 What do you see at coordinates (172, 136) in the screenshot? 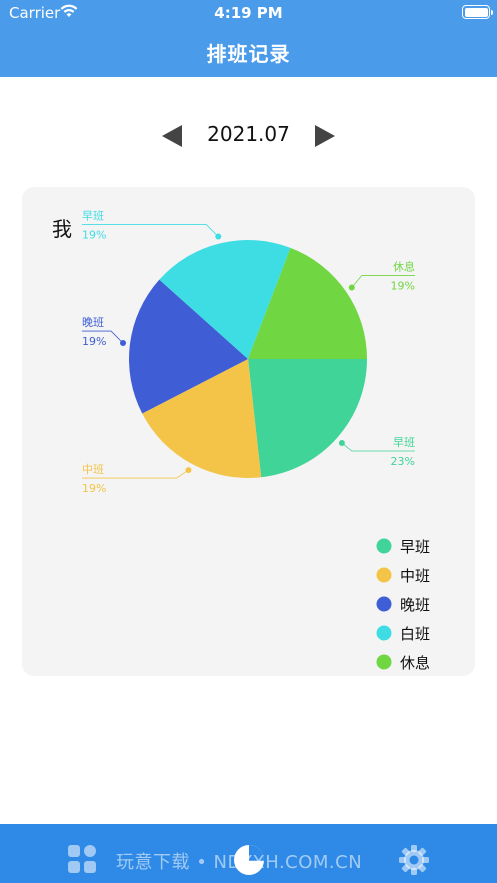
I see `prev-month-button` at bounding box center [172, 136].